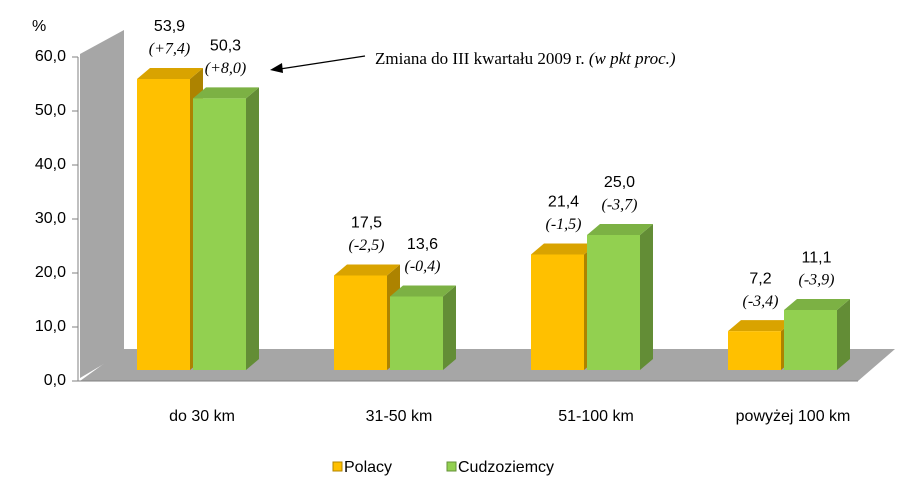 This screenshot has width=897, height=480. What do you see at coordinates (619, 182) in the screenshot?
I see `value-label: 25,0` at bounding box center [619, 182].